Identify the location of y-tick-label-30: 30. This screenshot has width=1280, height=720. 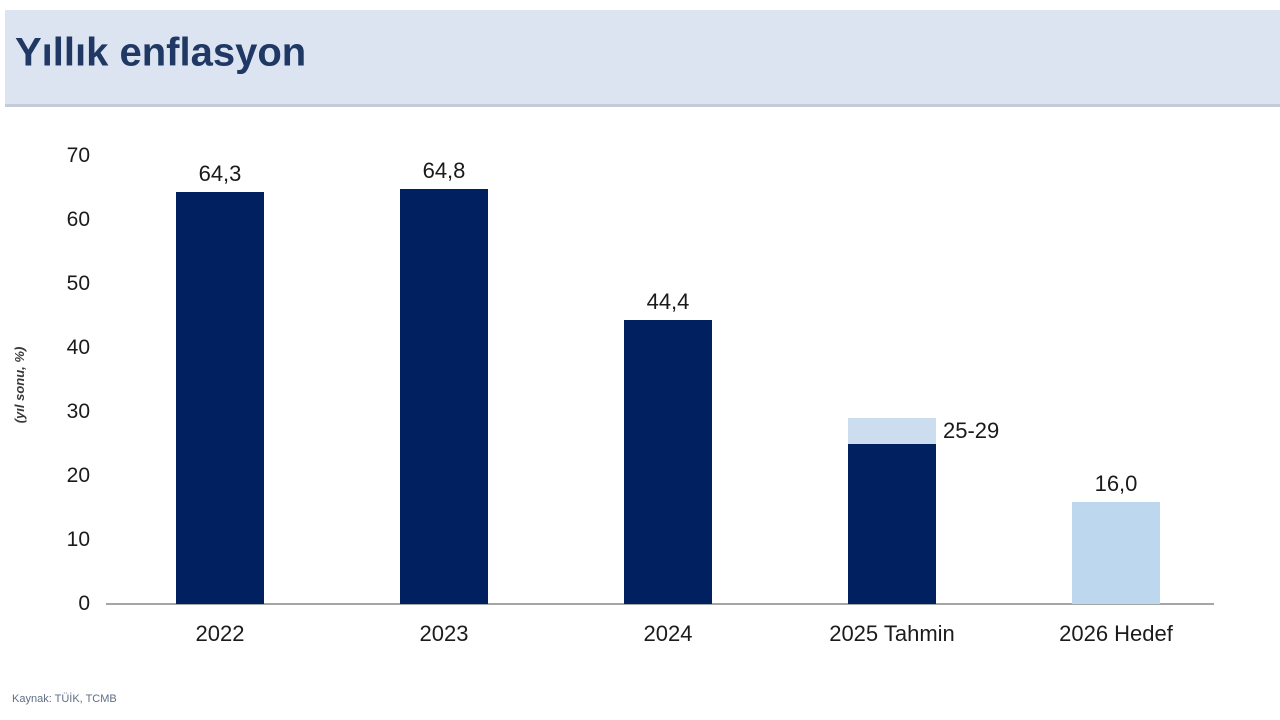
(78, 411).